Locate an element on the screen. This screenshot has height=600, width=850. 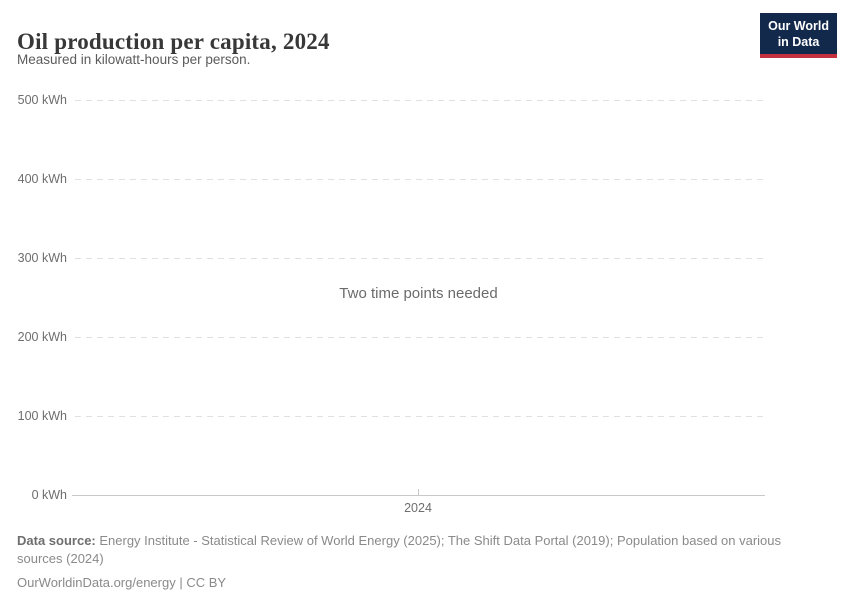
owid-logo-line2: in Data is located at coordinates (798, 41).